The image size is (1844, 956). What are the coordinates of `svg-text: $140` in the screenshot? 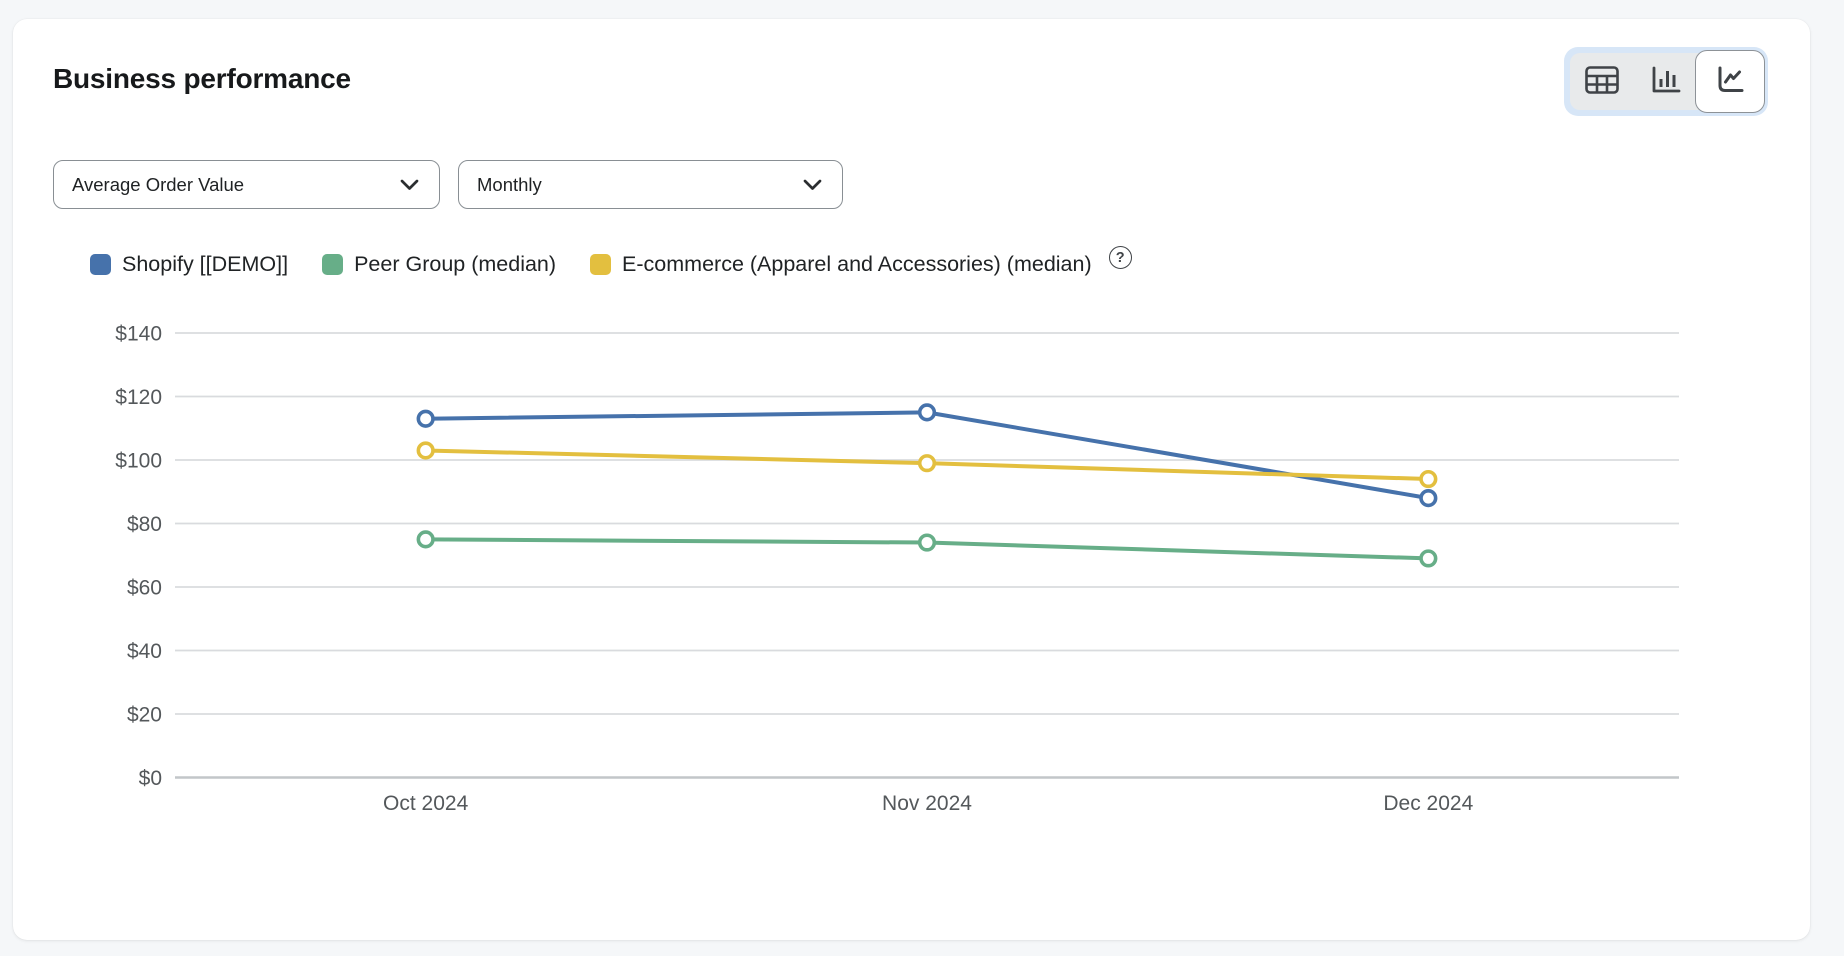 It's located at (138, 334).